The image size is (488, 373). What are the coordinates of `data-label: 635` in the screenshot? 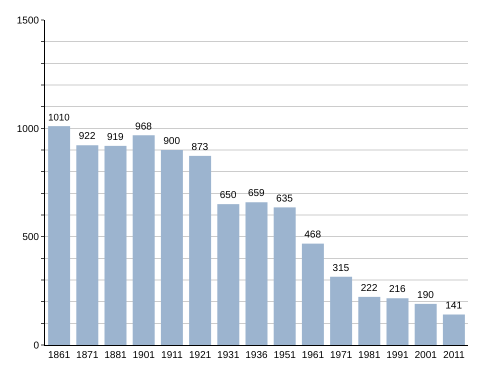 It's located at (285, 198).